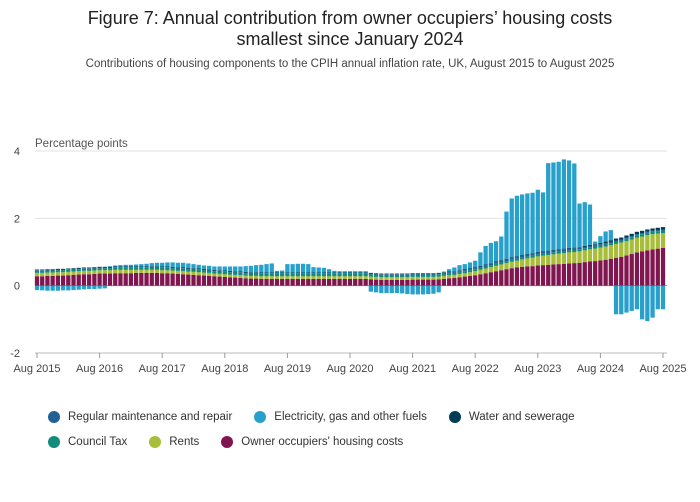 Image resolution: width=700 pixels, height=502 pixels. I want to click on legend-item: Council Tax, so click(87, 441).